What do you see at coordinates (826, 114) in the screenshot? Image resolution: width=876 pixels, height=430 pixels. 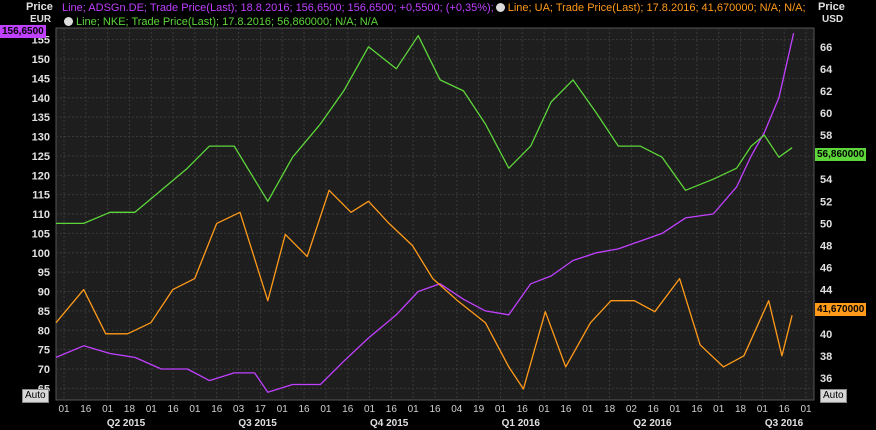 I see `right-tick-label: 60` at bounding box center [826, 114].